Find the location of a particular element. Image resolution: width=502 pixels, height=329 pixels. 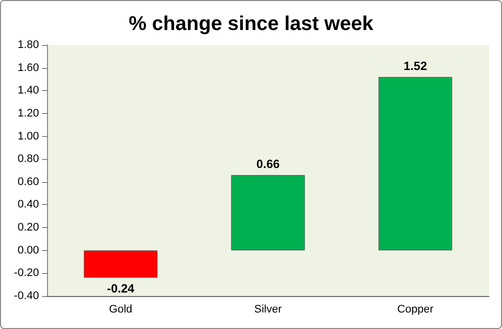

y-tick-label: 0.80 is located at coordinates (28, 159).